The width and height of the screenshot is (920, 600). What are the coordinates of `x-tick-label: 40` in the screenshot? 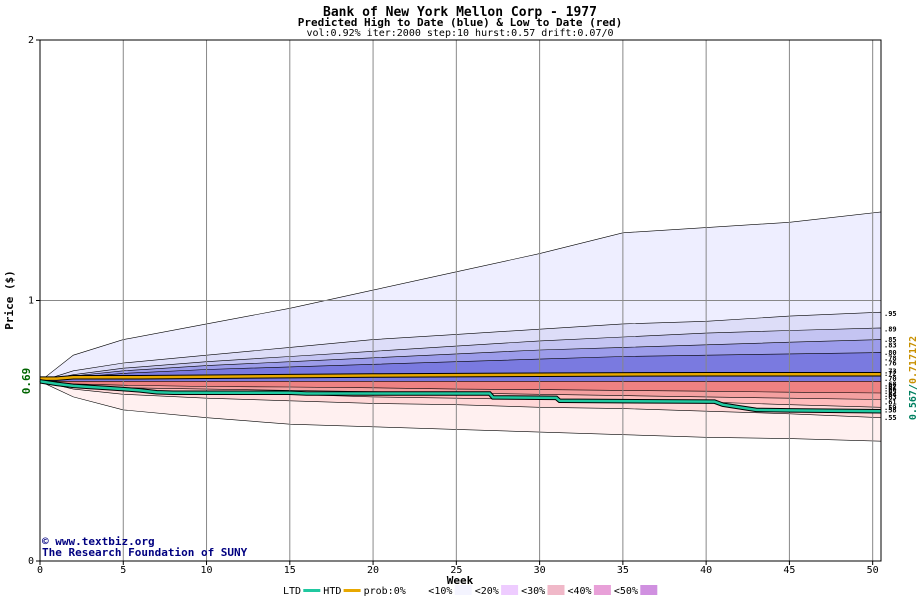 It's located at (706, 570).